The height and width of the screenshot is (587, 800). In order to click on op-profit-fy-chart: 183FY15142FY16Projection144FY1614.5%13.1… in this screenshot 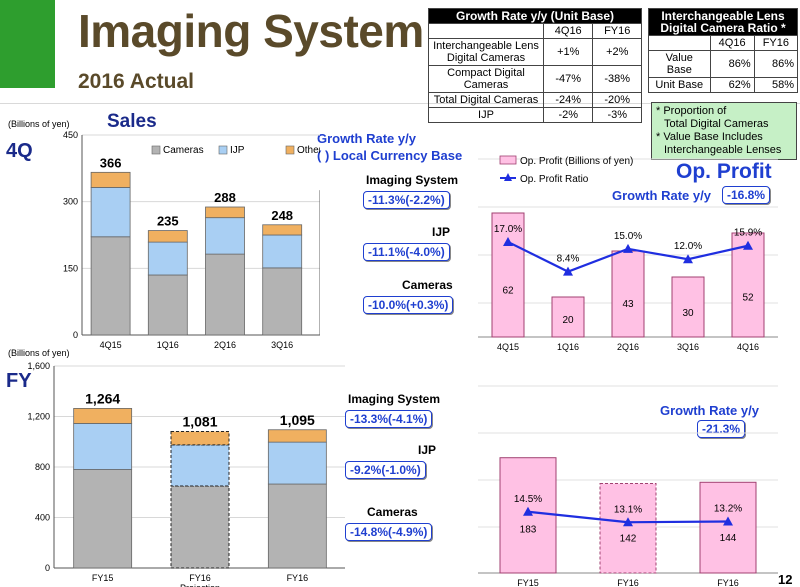, I will do `click(628, 486)`.